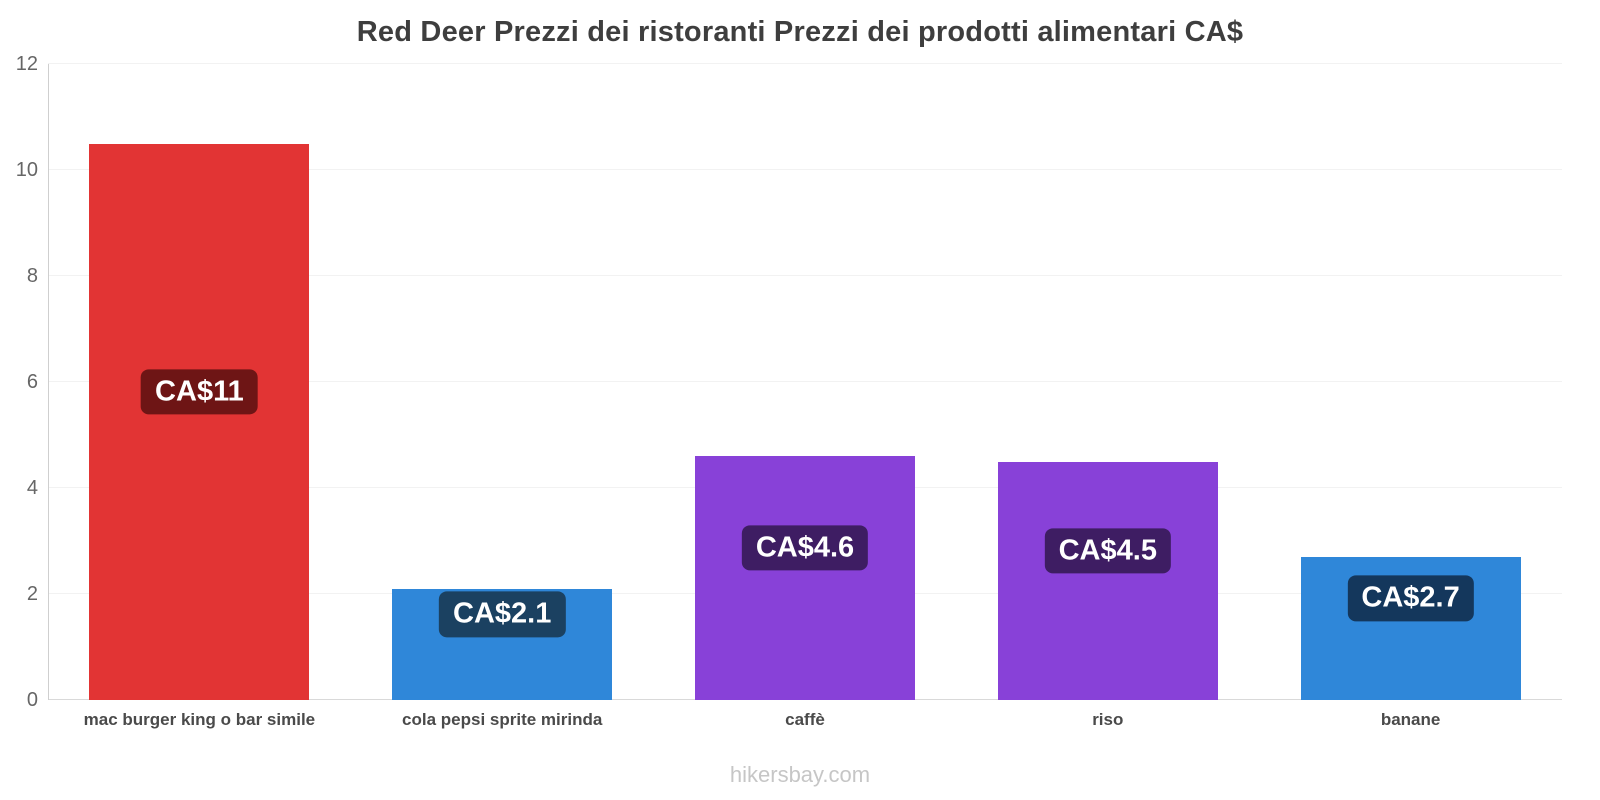  What do you see at coordinates (502, 644) in the screenshot?
I see `bar: CA$2.1` at bounding box center [502, 644].